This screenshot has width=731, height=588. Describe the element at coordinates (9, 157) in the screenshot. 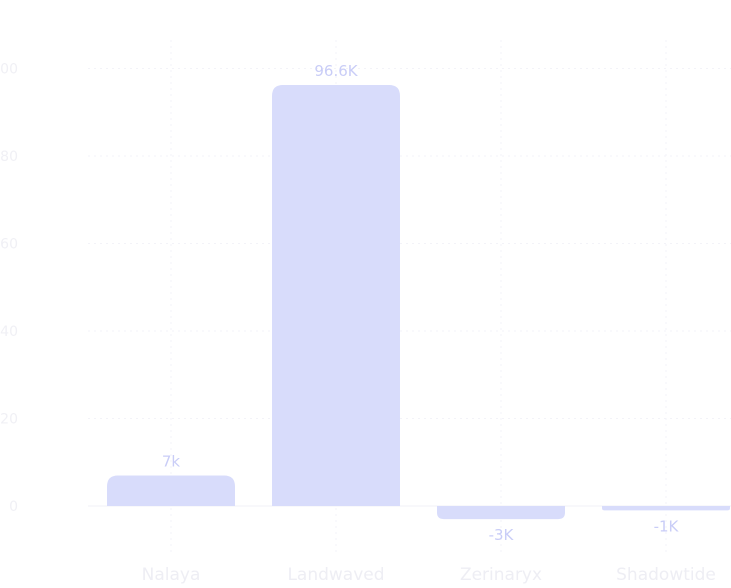

I see `y-tick-label: 80` at that location.